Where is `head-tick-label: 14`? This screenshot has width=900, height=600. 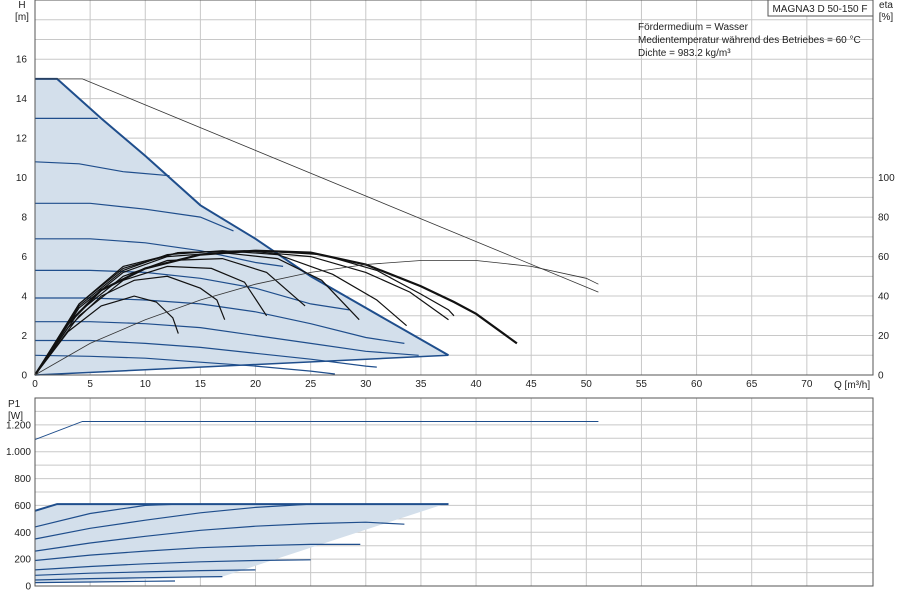 head-tick-label: 14 is located at coordinates (22, 99).